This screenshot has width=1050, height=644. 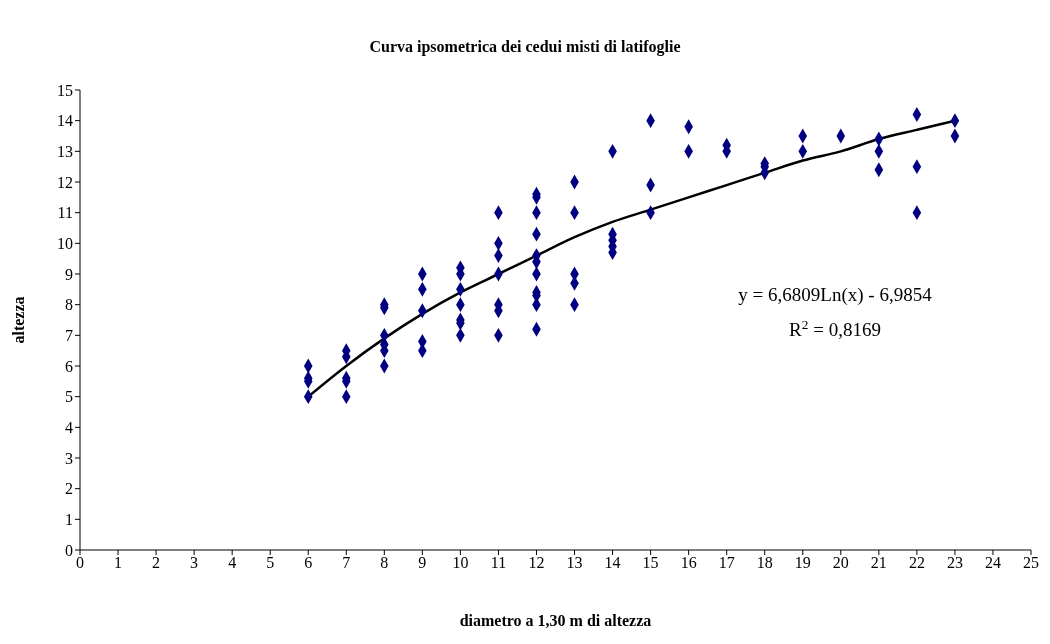 I want to click on y-tick-label: 3, so click(x=69, y=458).